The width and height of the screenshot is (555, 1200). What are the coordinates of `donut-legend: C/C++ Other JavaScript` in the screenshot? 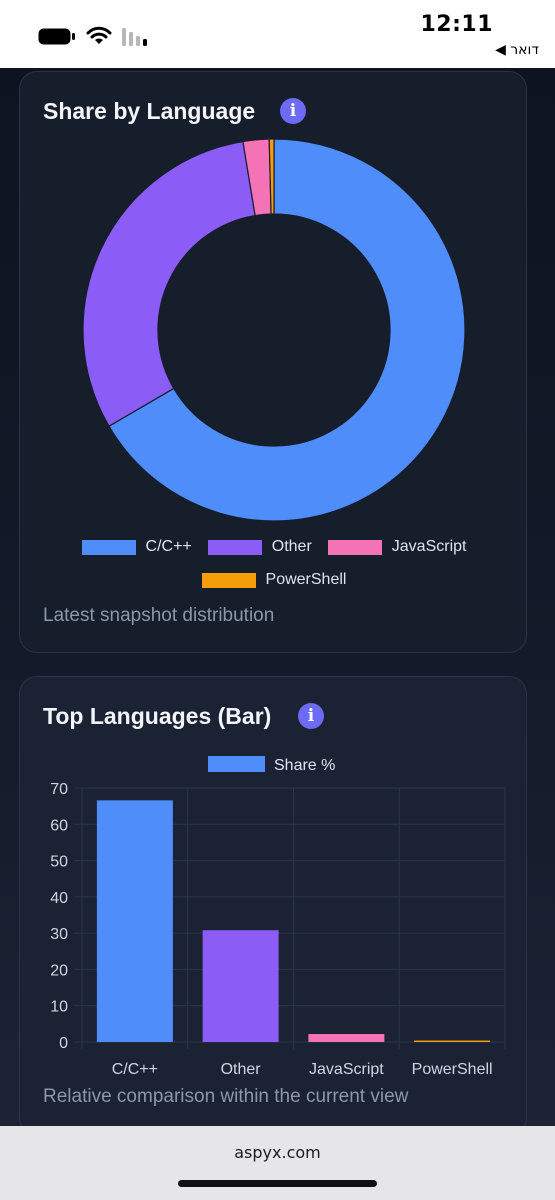 It's located at (274, 547).